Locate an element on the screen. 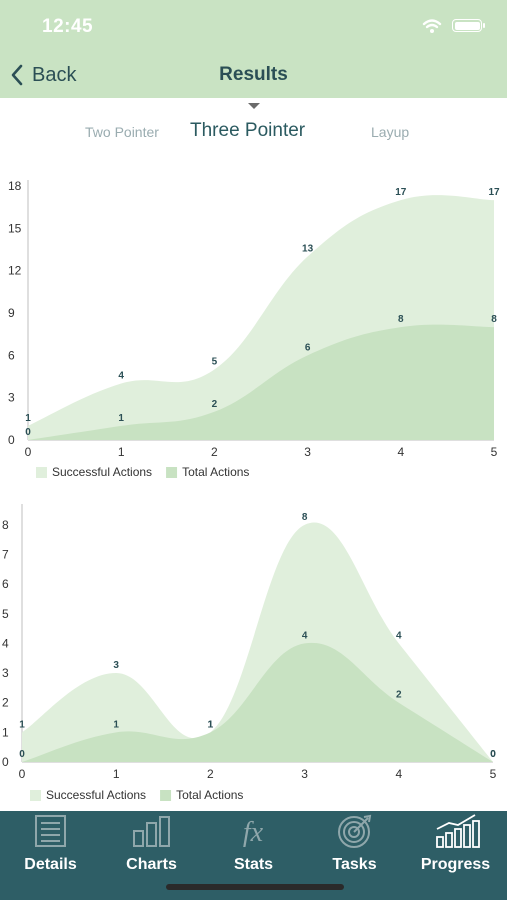 The width and height of the screenshot is (507, 900). y-tick-label: 5 is located at coordinates (5, 614).